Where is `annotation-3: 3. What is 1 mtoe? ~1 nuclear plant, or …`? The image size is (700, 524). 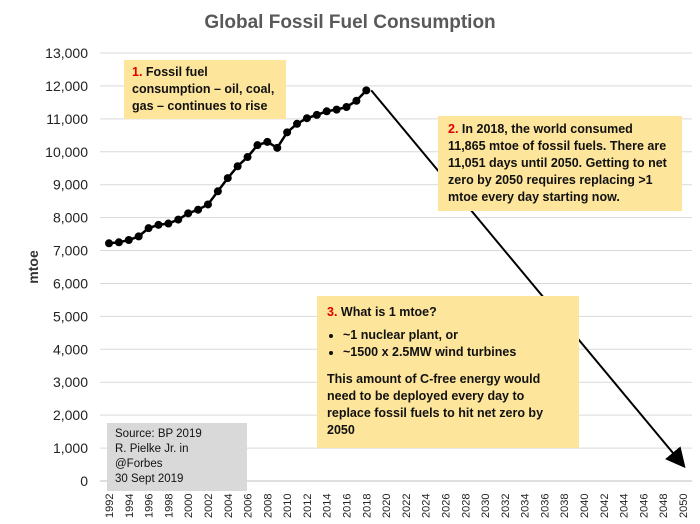
annotation-3: 3. What is 1 mtoe? ~1 nuclear plant, or … is located at coordinates (448, 372).